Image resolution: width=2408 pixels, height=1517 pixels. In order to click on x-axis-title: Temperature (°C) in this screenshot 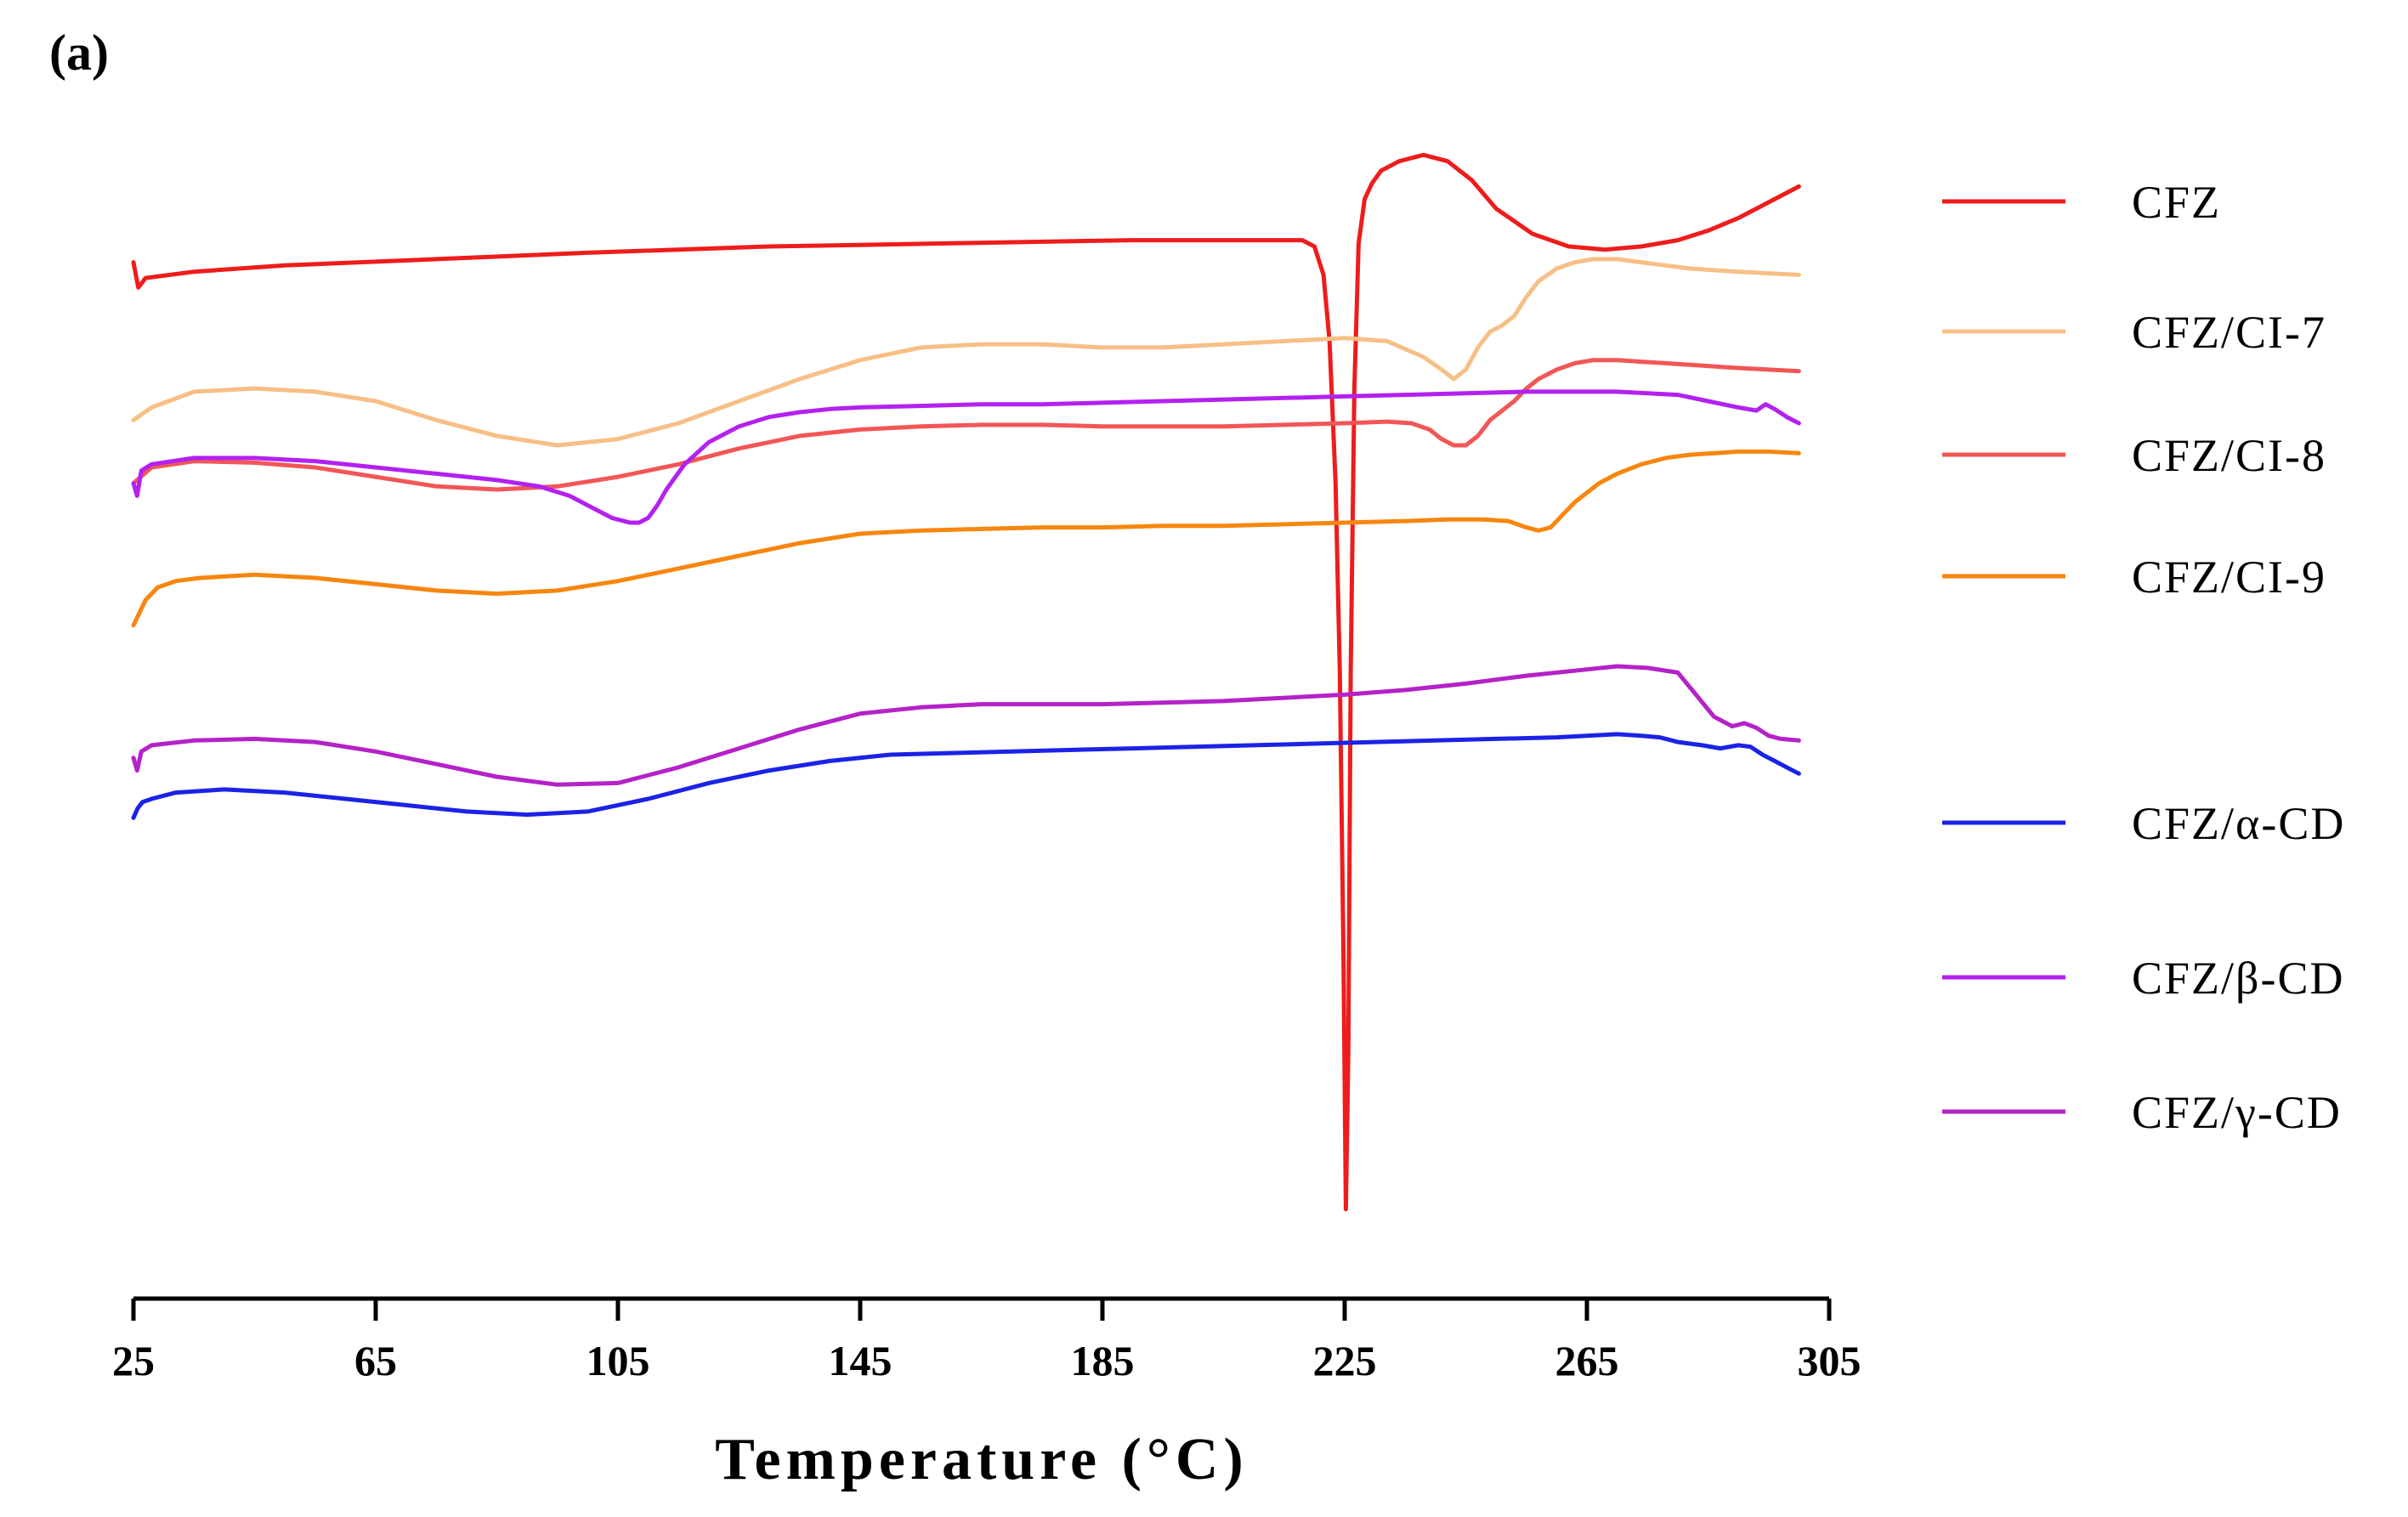, I will do `click(982, 1459)`.